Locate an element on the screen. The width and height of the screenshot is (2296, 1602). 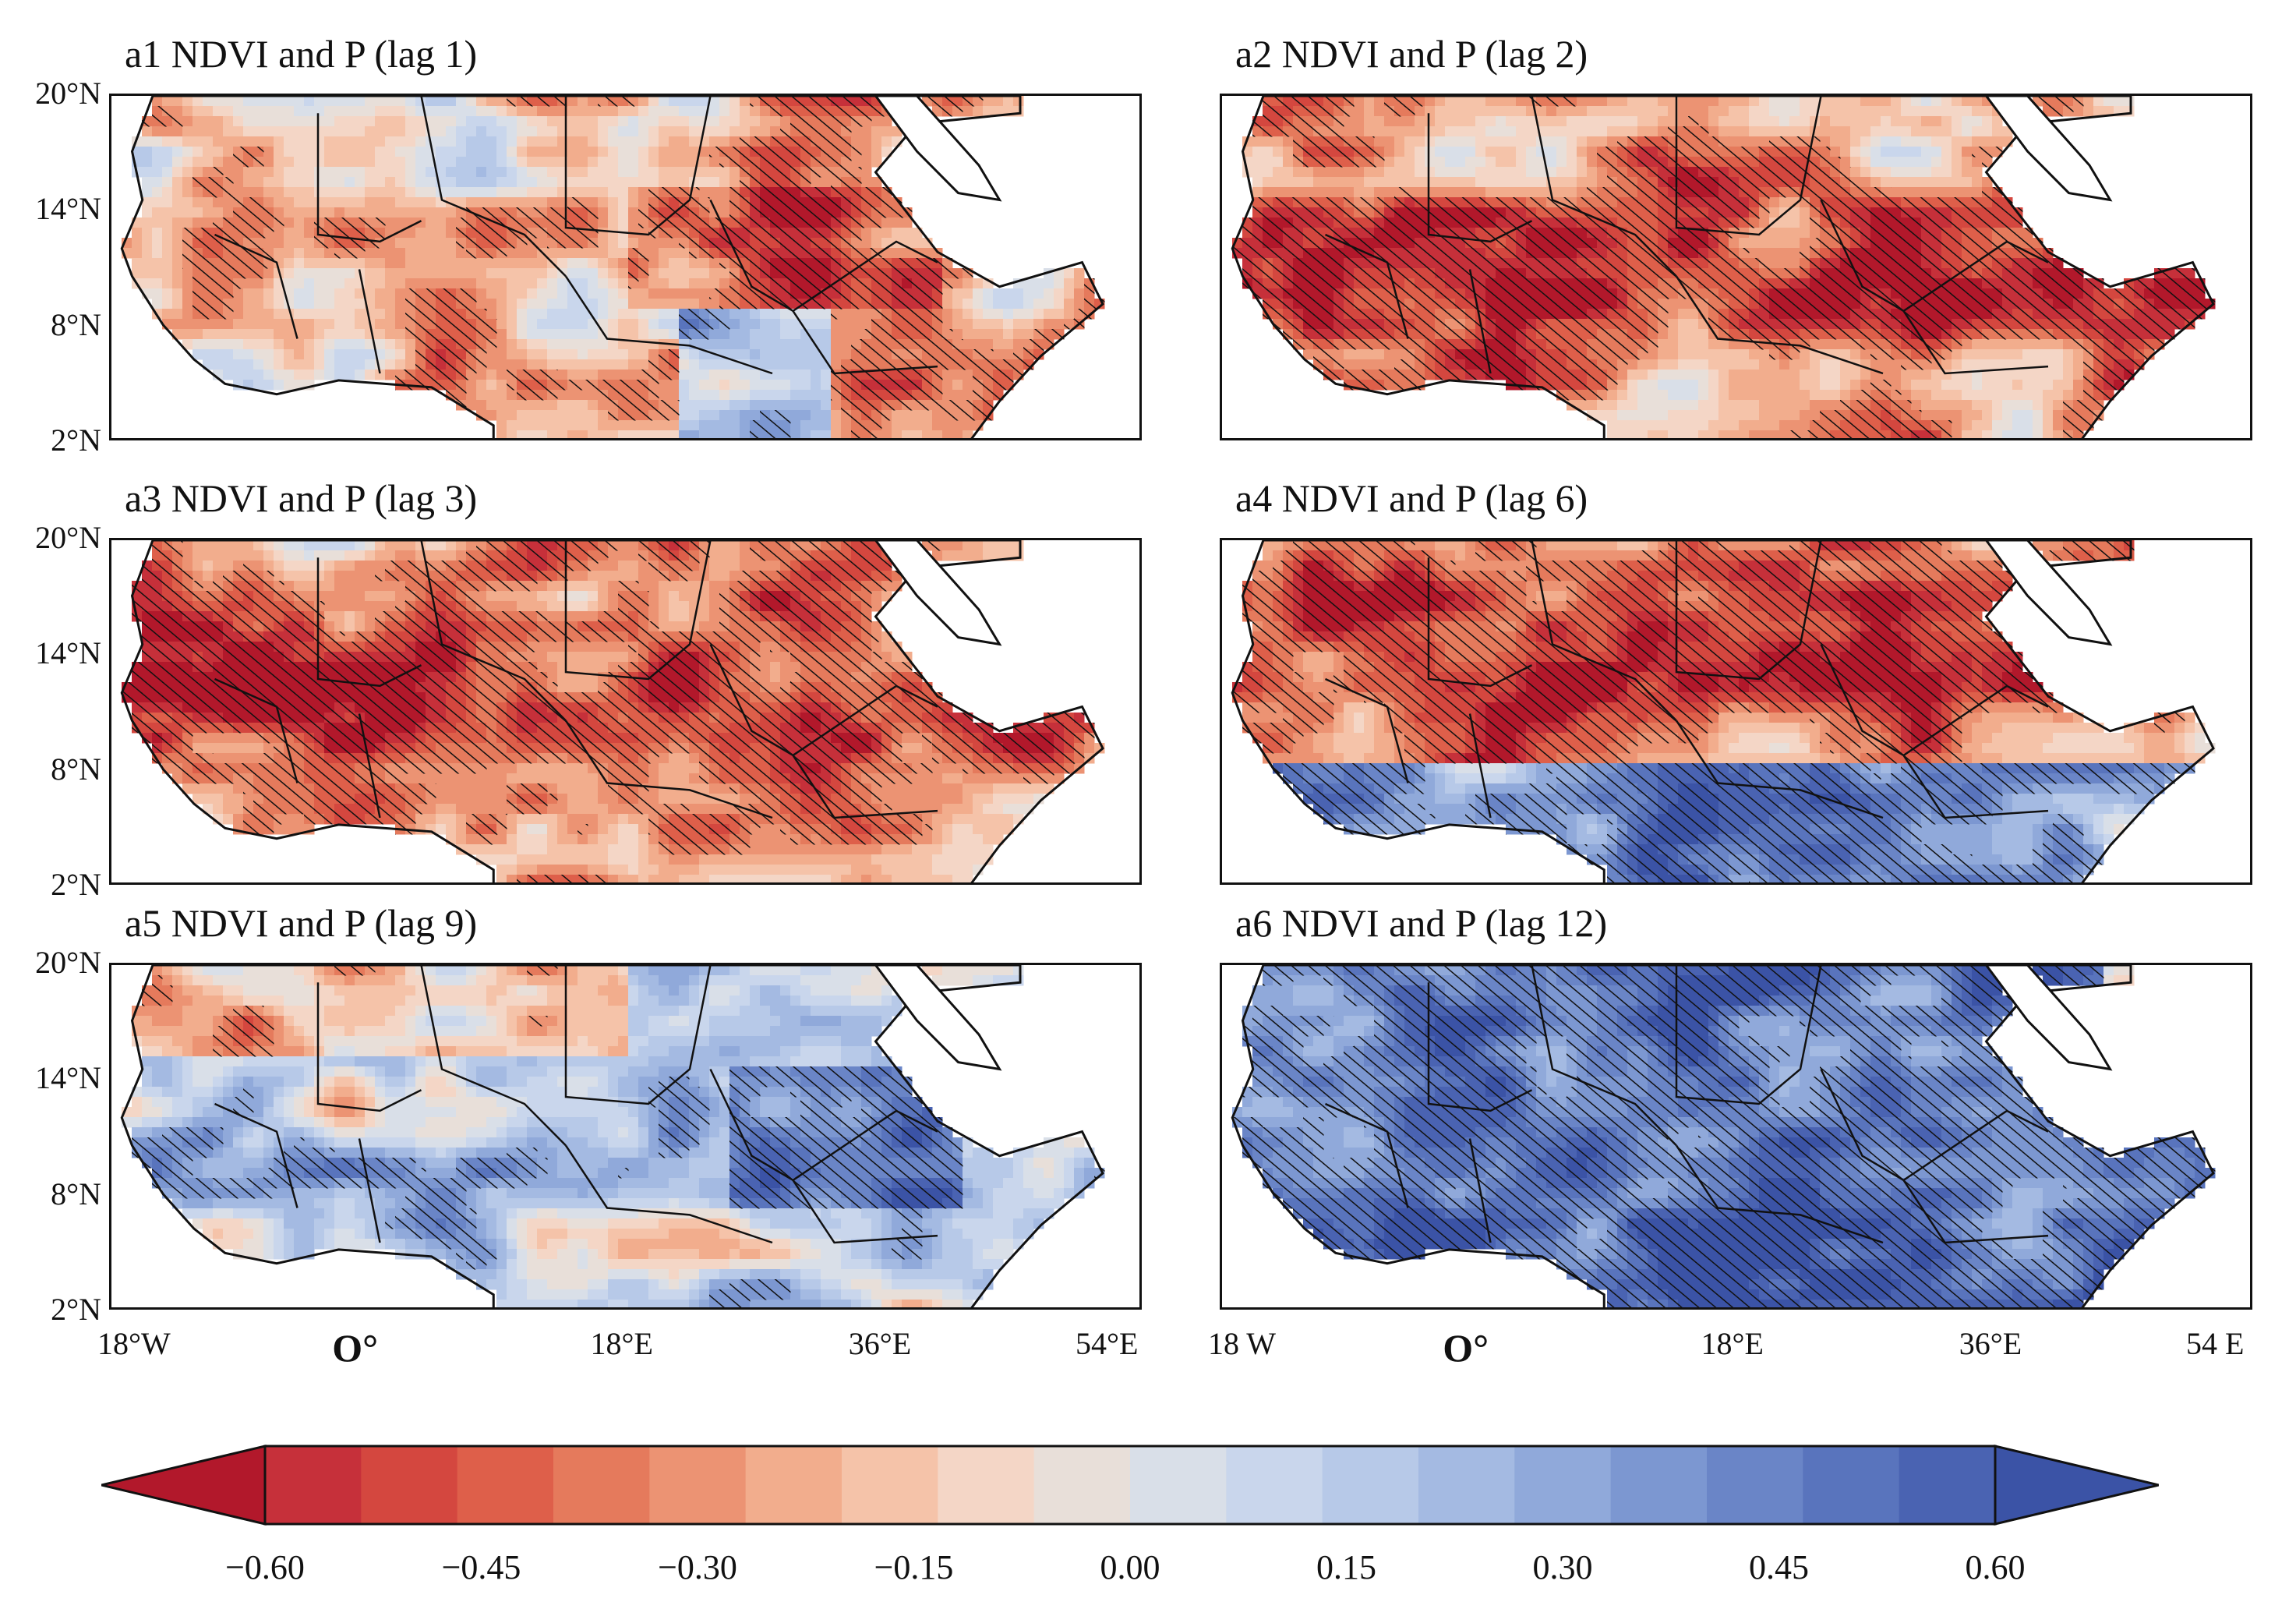
correlation-map-a6 is located at coordinates (1723, 1136).